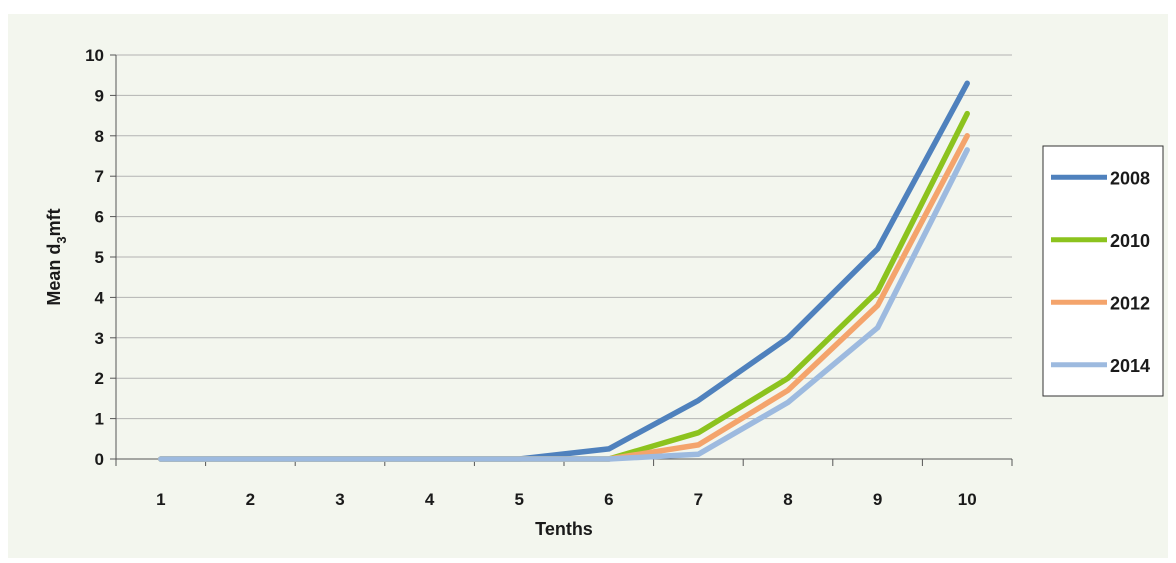 The width and height of the screenshot is (1176, 563). Describe the element at coordinates (608, 499) in the screenshot. I see `x-tick-label: 6` at that location.